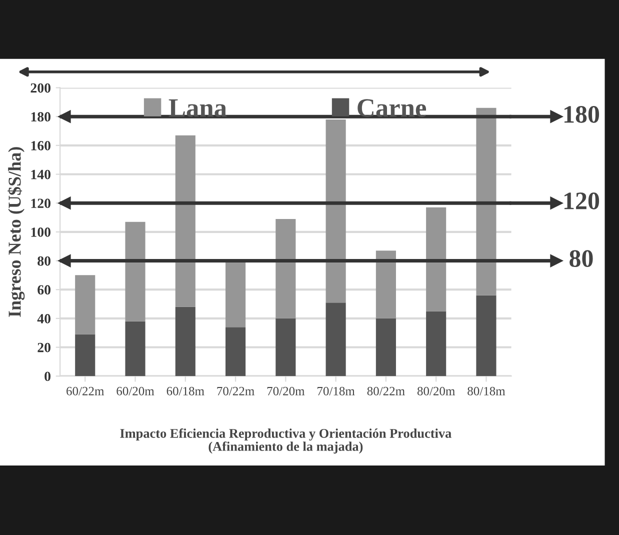 The image size is (619, 535). Describe the element at coordinates (197, 108) in the screenshot. I see `legend-label: Lana` at that location.